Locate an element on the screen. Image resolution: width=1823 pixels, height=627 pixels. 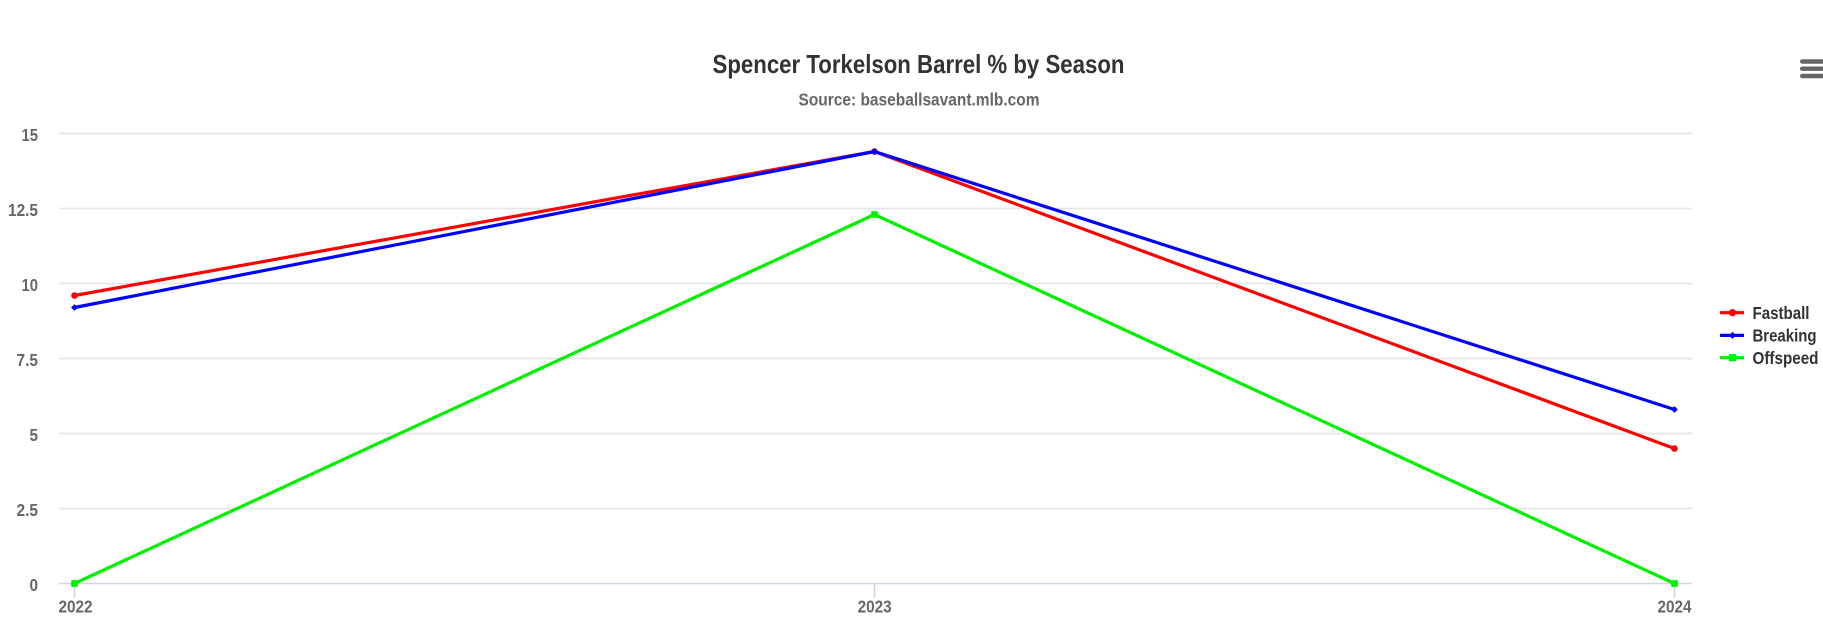
svg-text: 0 is located at coordinates (34, 585).